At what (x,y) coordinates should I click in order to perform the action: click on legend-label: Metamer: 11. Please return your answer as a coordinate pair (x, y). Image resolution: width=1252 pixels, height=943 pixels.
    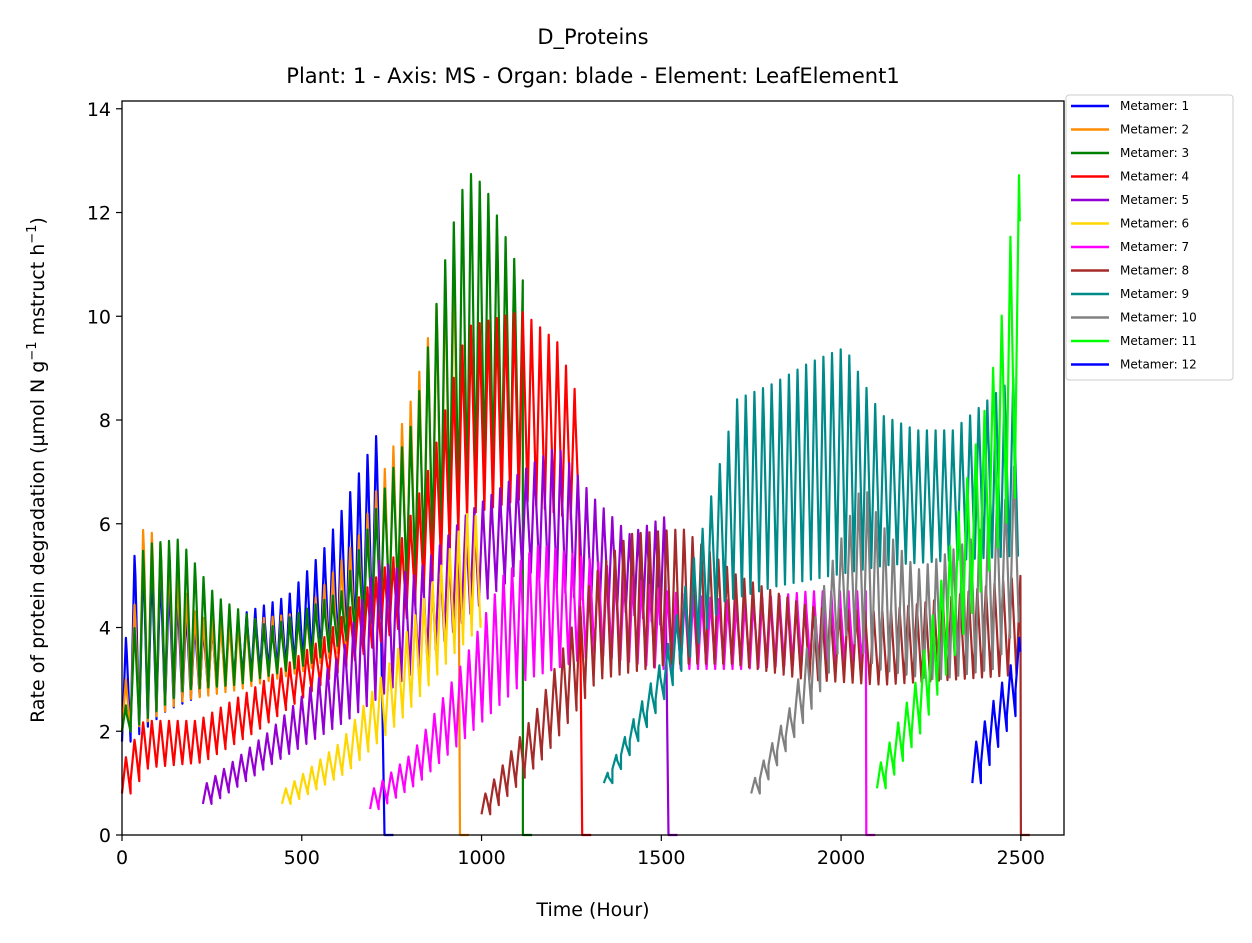
    Looking at the image, I should click on (1158, 341).